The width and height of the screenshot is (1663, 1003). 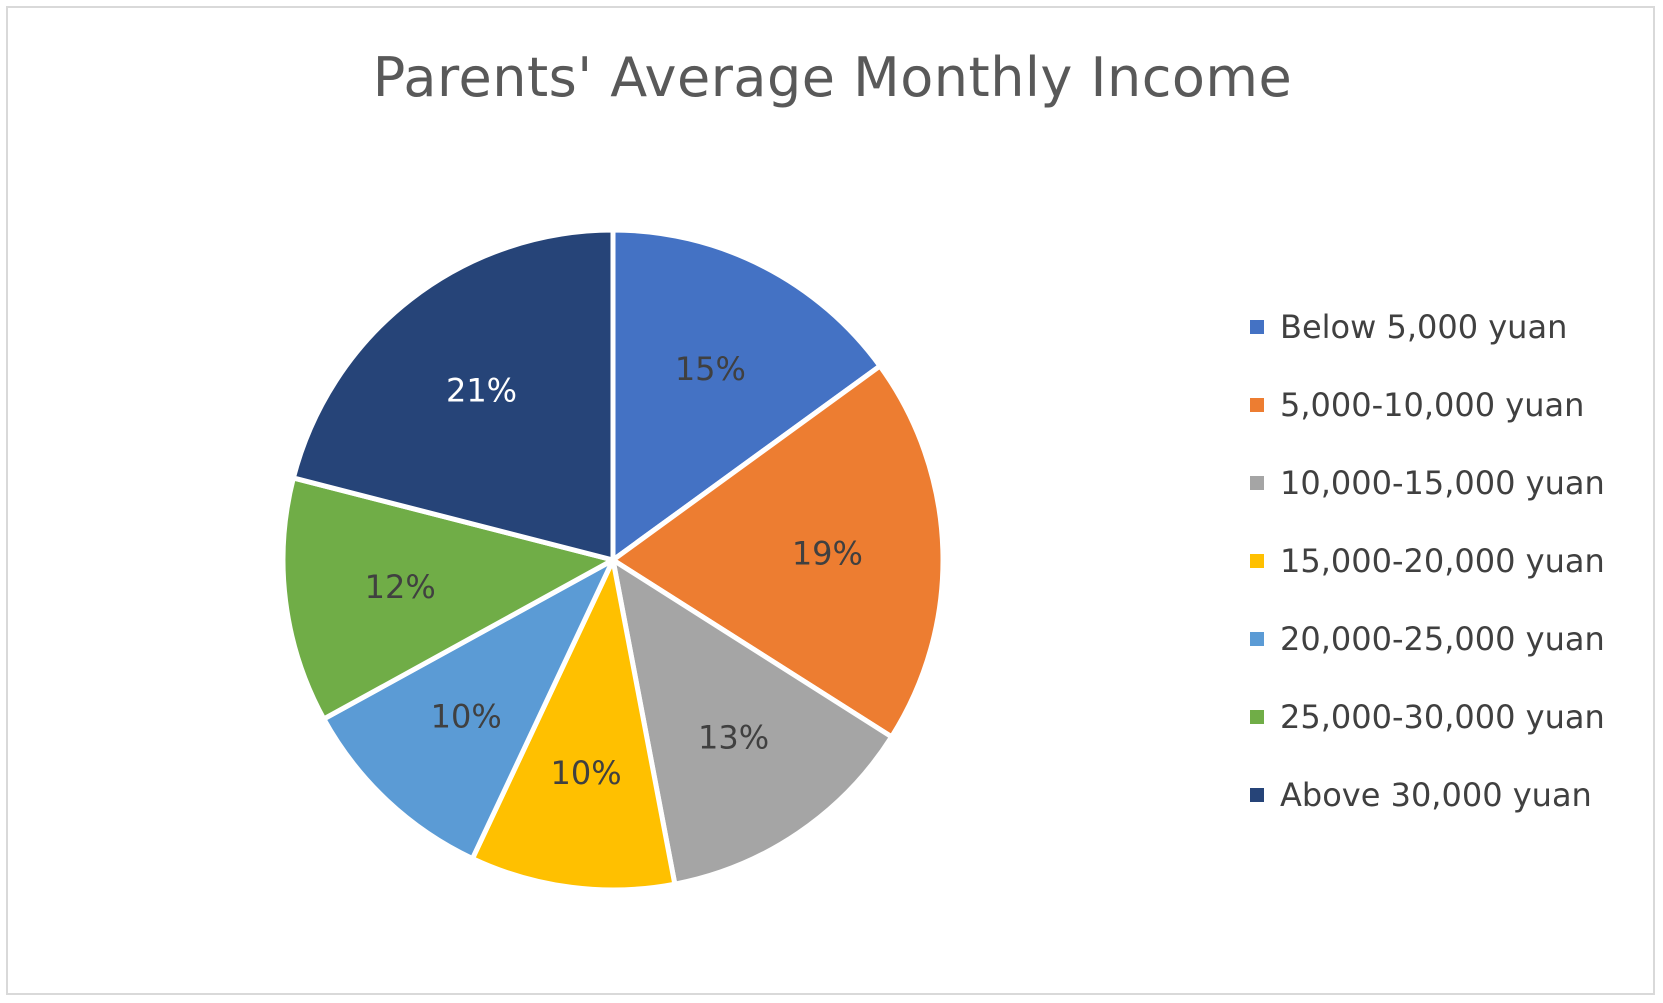 I want to click on data-label-10-000-15-000-yuan: 13%, so click(x=733, y=737).